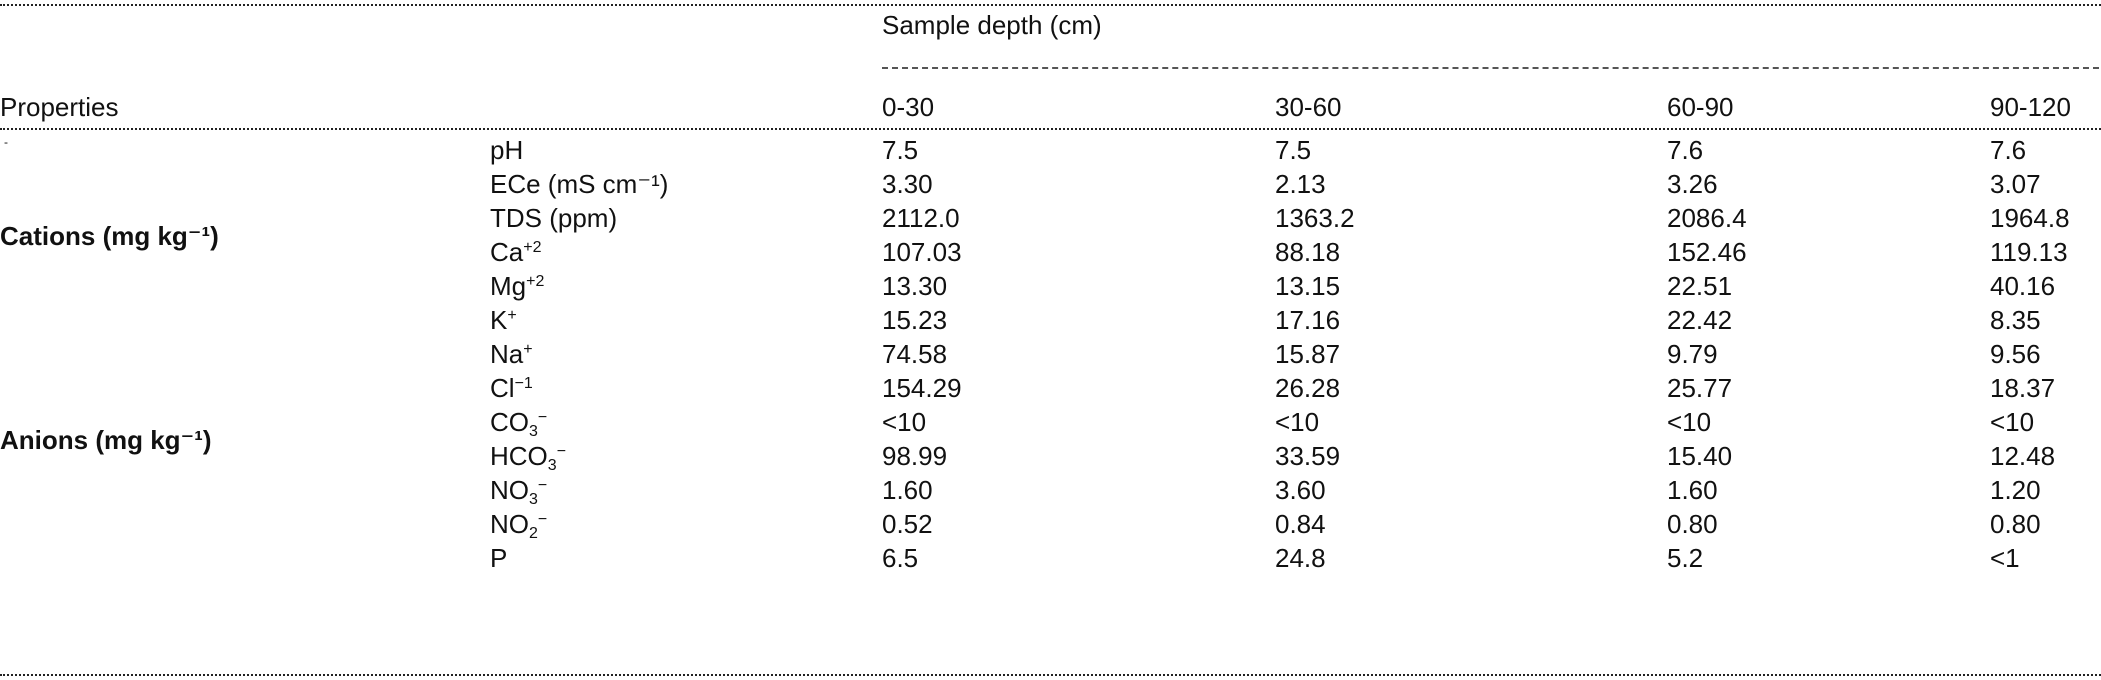 The image size is (2101, 680). What do you see at coordinates (499, 320) in the screenshot?
I see `row-label-text: K` at bounding box center [499, 320].